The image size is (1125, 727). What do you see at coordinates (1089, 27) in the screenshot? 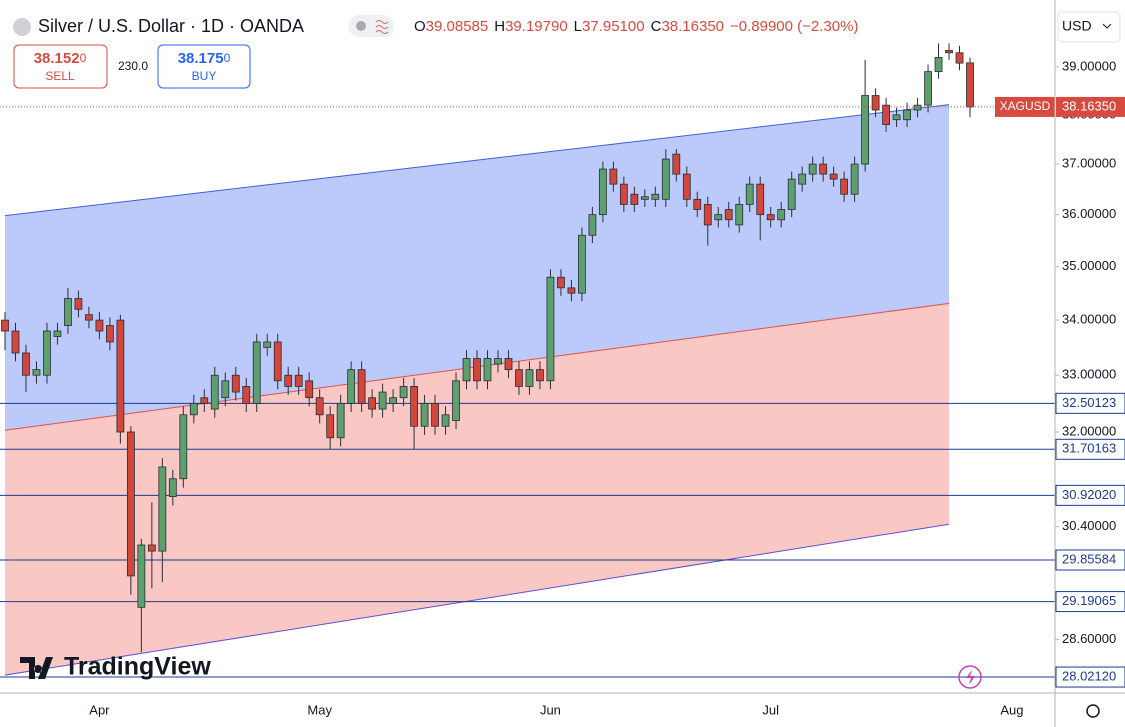
I see `currency-button` at bounding box center [1089, 27].